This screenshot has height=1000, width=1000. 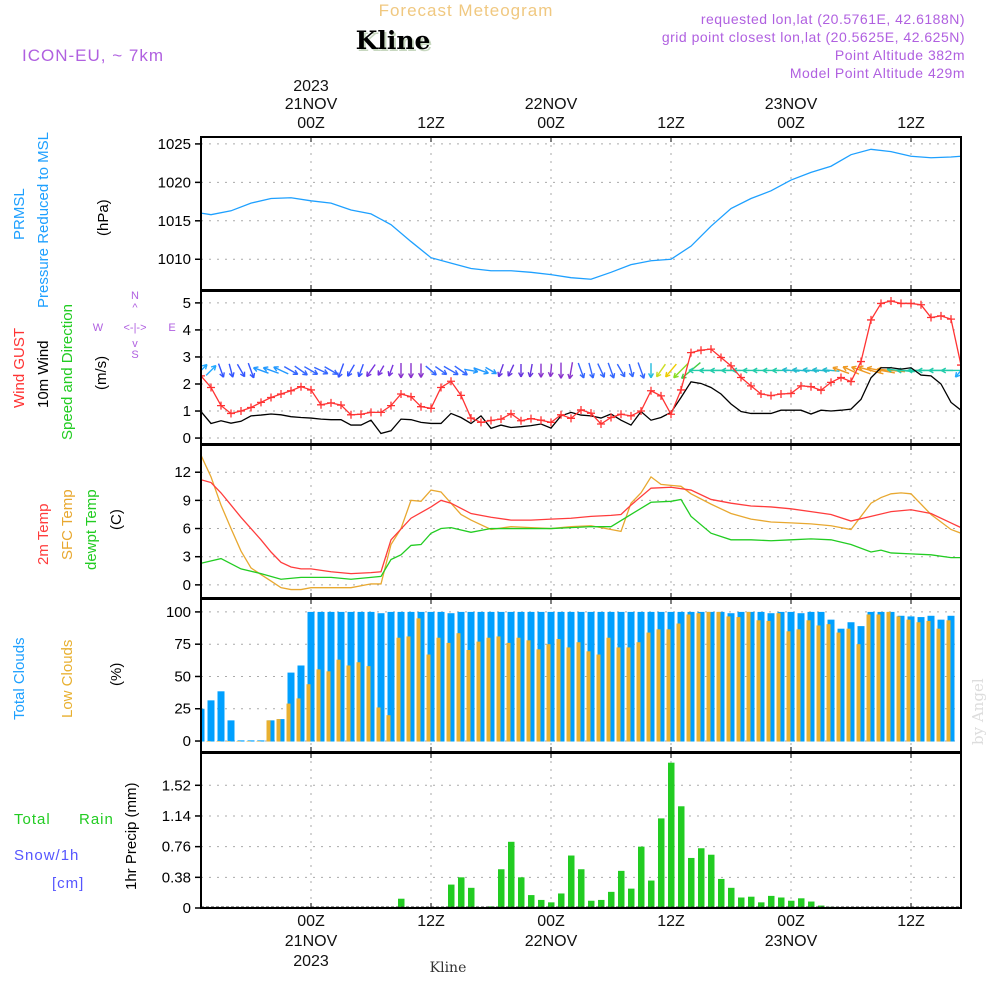 What do you see at coordinates (19, 368) in the screenshot?
I see `gust-label: Wind GUST` at bounding box center [19, 368].